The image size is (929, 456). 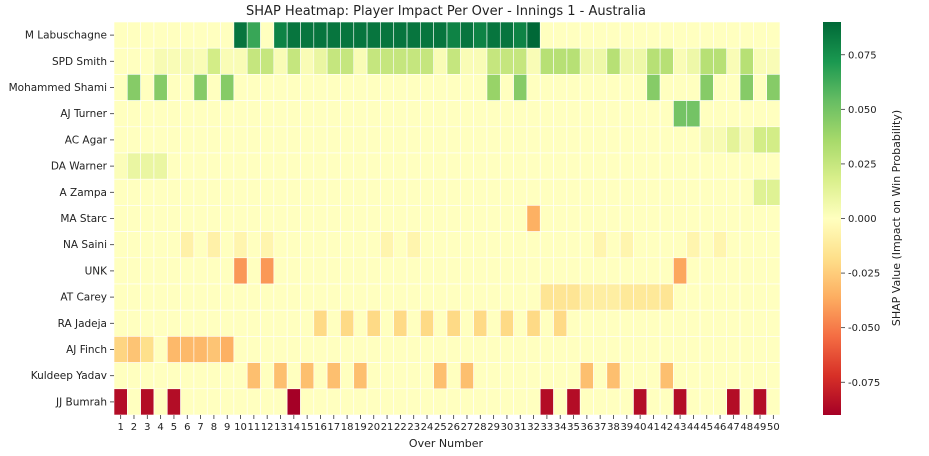 I want to click on player-label: RA Jadeja, so click(x=82, y=324).